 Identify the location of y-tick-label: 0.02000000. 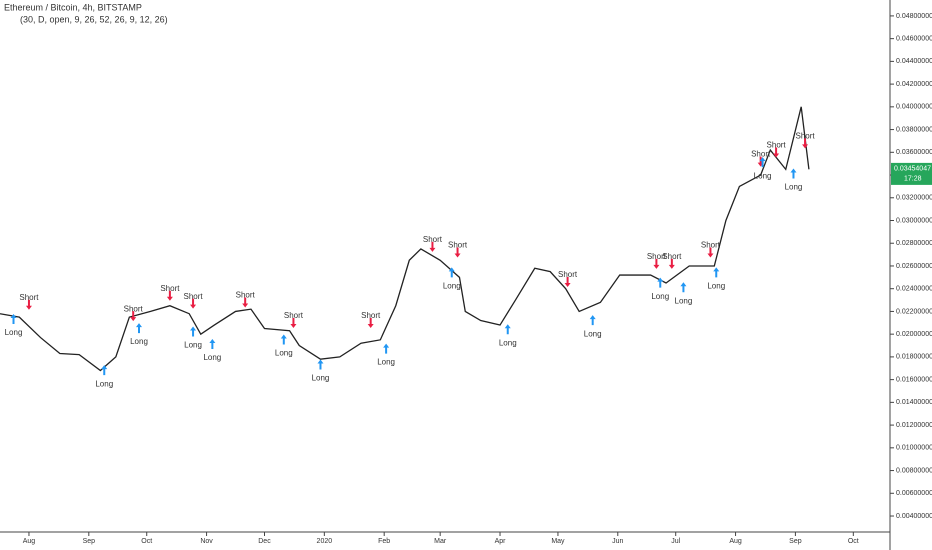
(914, 334).